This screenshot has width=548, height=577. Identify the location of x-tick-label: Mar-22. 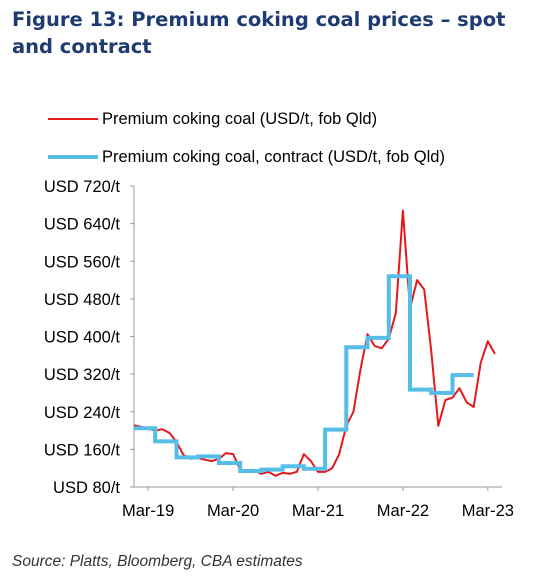
(403, 511).